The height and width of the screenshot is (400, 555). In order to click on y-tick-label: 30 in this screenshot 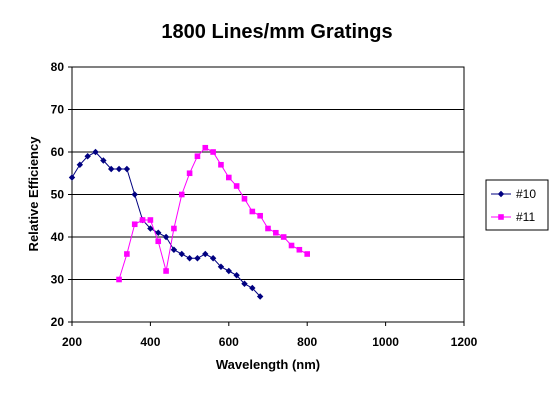, I will do `click(58, 280)`.